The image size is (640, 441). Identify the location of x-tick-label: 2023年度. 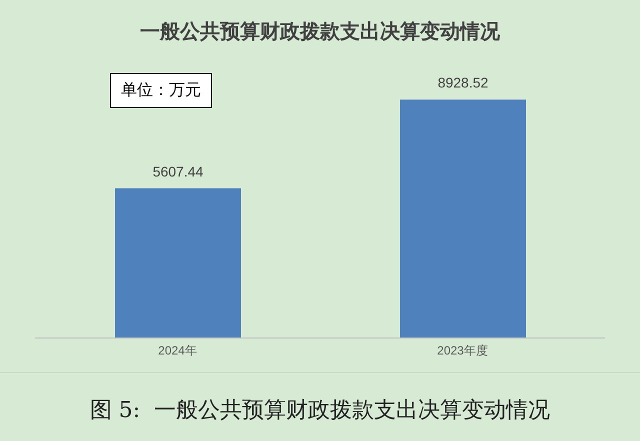
(462, 351).